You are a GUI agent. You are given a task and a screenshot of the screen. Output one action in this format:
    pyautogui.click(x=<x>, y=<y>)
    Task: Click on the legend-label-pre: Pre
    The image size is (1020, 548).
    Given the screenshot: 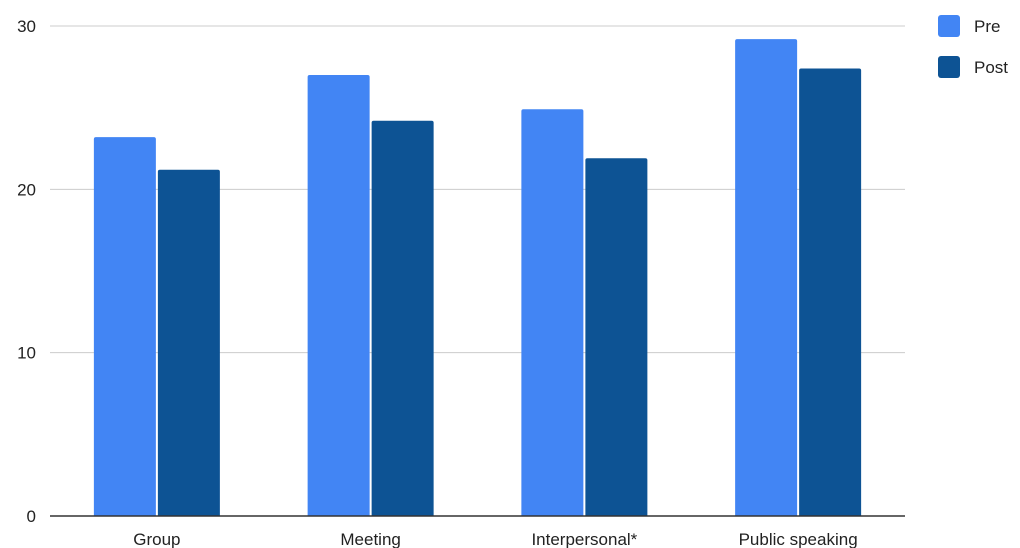 What is the action you would take?
    pyautogui.click(x=987, y=26)
    